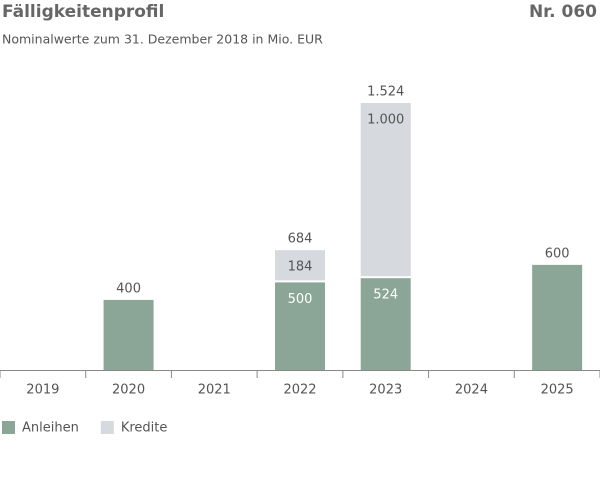  I want to click on total-label: 1.524, so click(385, 92).